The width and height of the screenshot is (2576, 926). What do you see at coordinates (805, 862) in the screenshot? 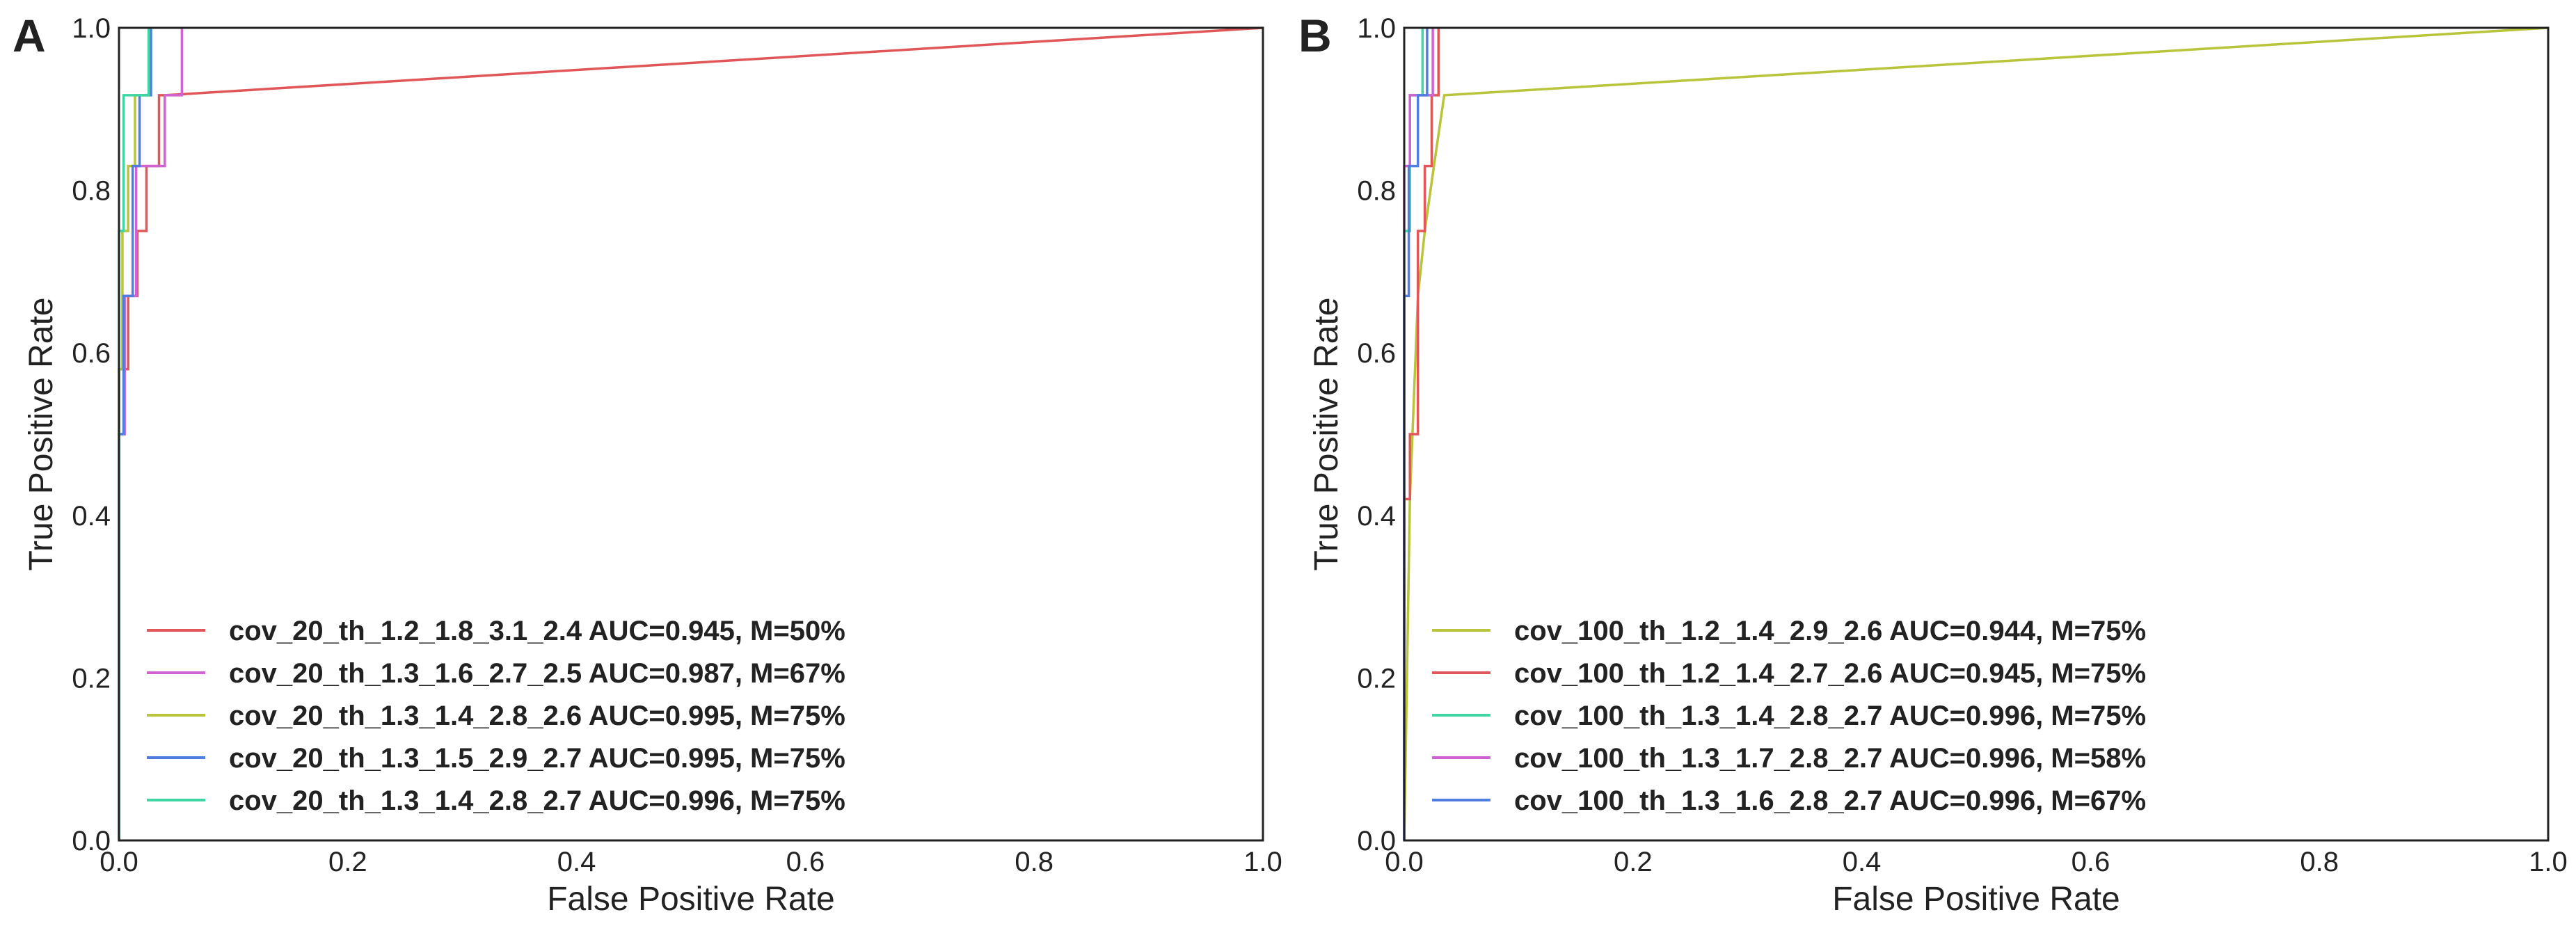
I see `panel-a-x-tick-label: 0.6` at bounding box center [805, 862].